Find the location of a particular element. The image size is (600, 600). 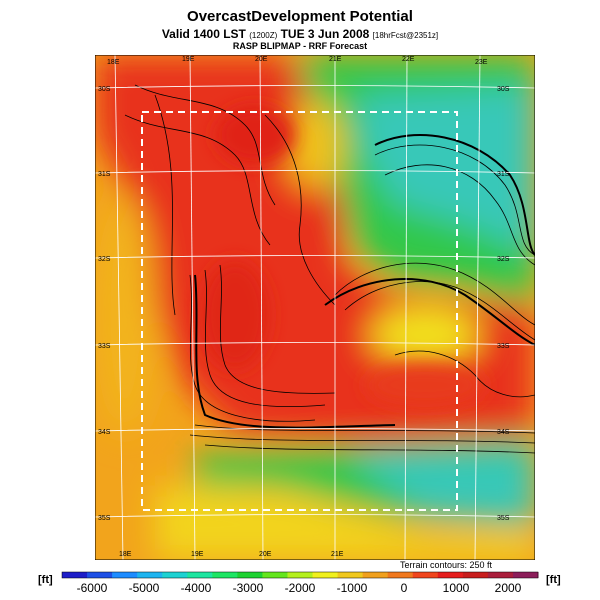

lon-label-bottom: 18E is located at coordinates (125, 554).